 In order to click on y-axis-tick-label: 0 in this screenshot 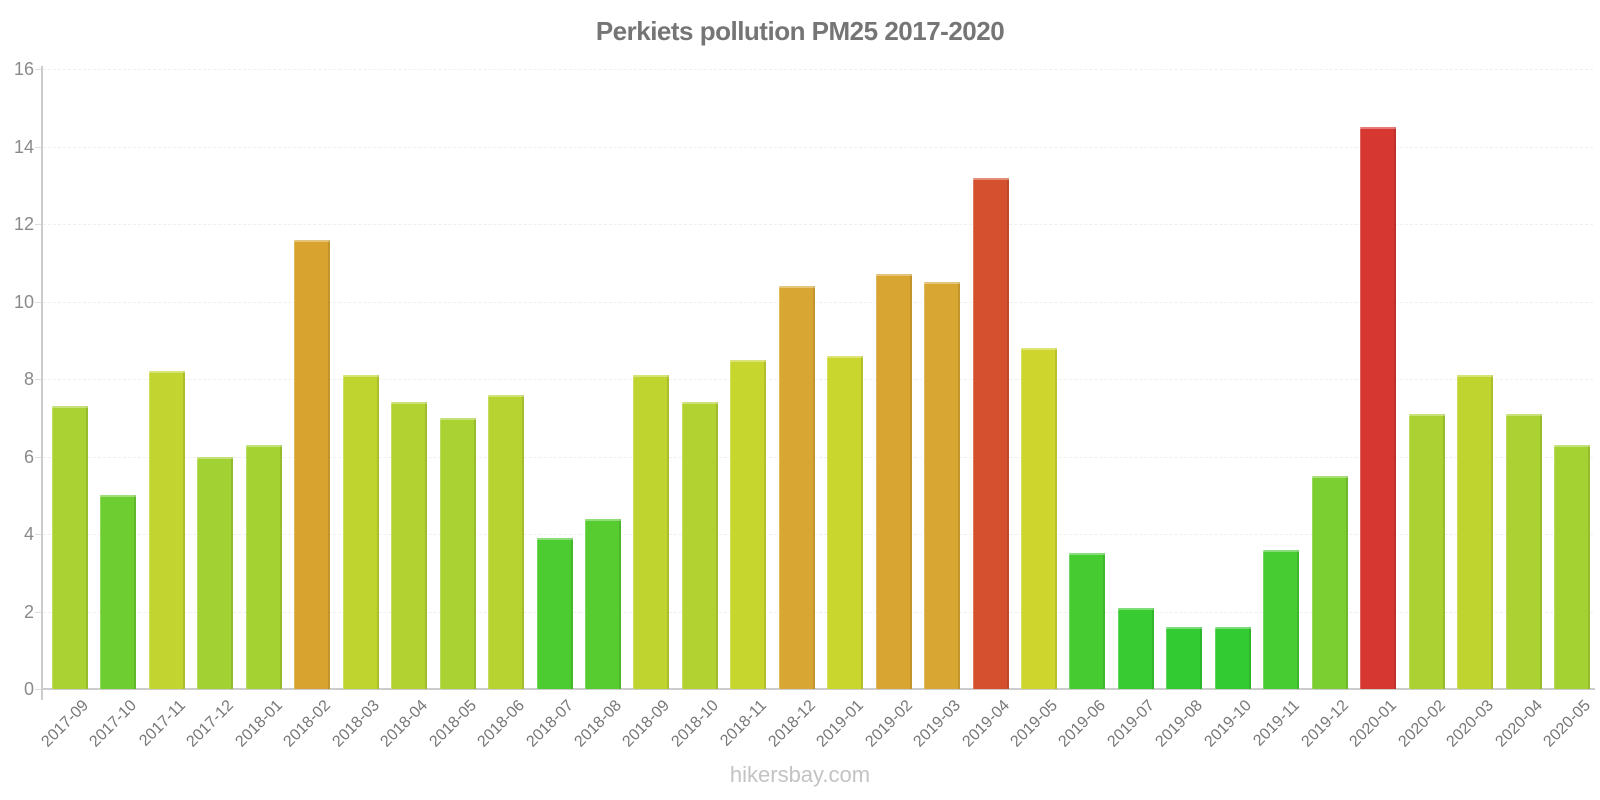, I will do `click(28, 689)`.